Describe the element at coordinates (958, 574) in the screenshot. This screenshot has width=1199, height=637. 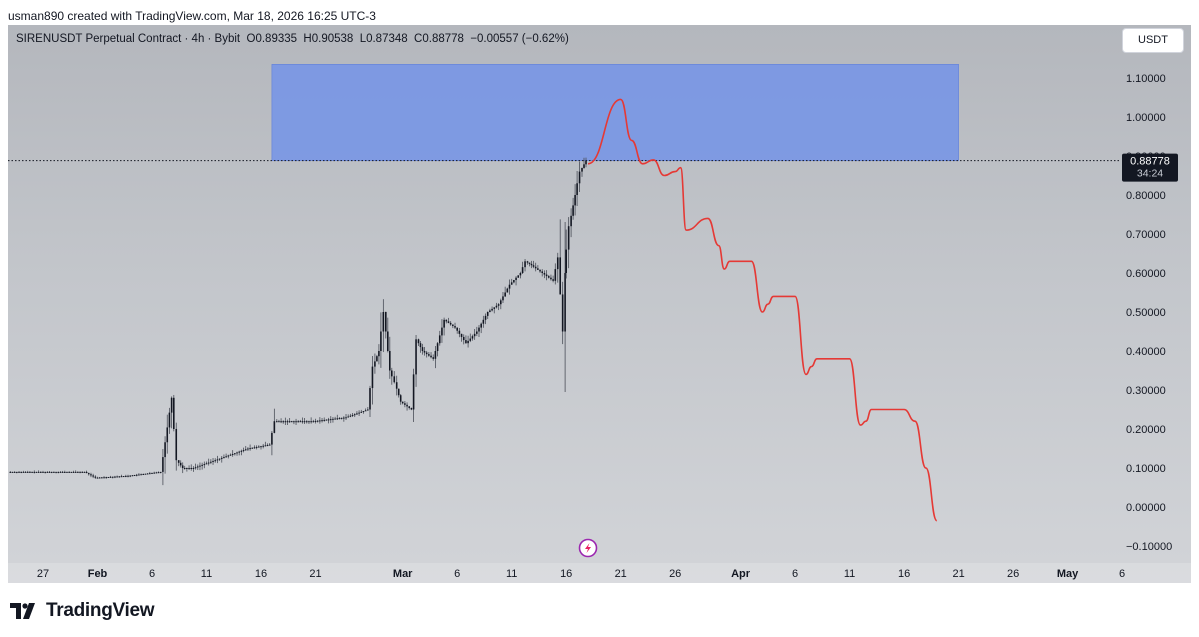
I see `time-tick-label: 21` at that location.